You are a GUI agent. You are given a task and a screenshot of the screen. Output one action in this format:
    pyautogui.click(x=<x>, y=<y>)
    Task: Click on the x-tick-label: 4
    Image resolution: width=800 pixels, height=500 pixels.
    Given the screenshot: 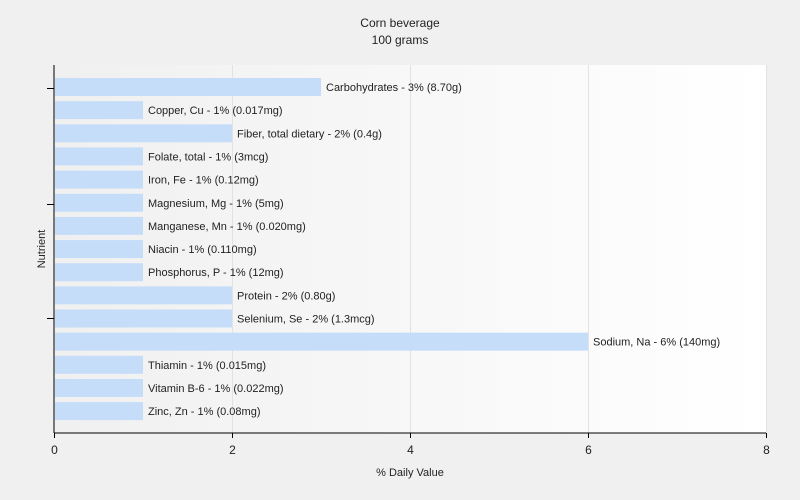 What is the action you would take?
    pyautogui.click(x=410, y=450)
    